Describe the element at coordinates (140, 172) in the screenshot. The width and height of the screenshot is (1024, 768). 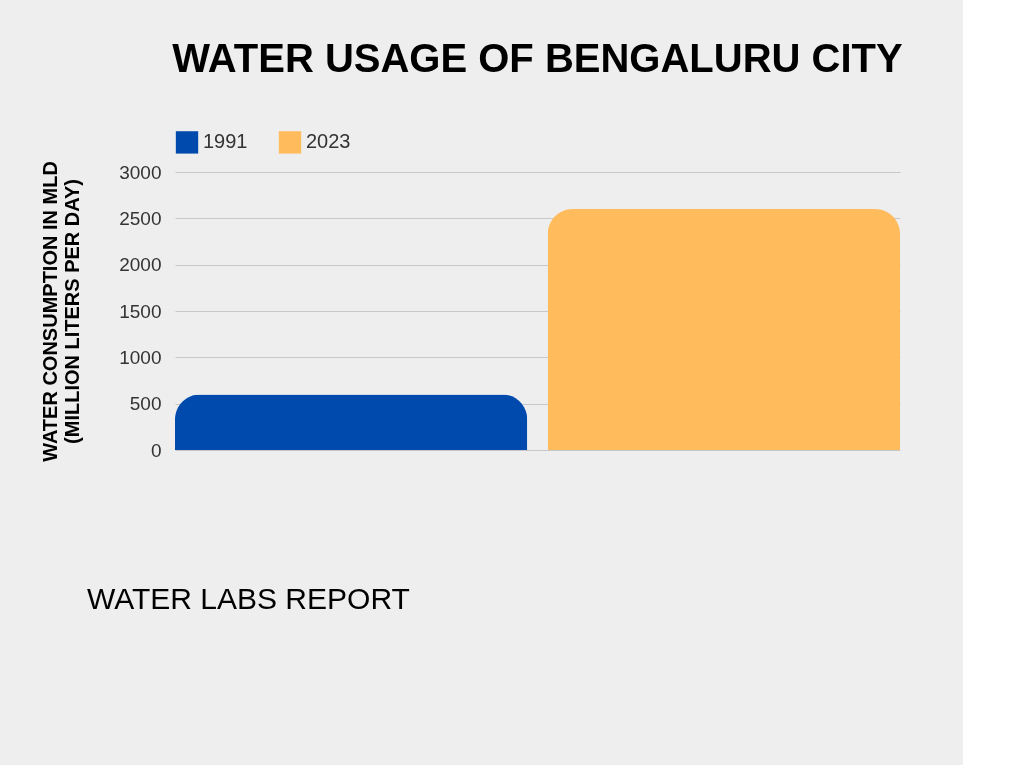
I see `y-tick-label: 3000` at that location.